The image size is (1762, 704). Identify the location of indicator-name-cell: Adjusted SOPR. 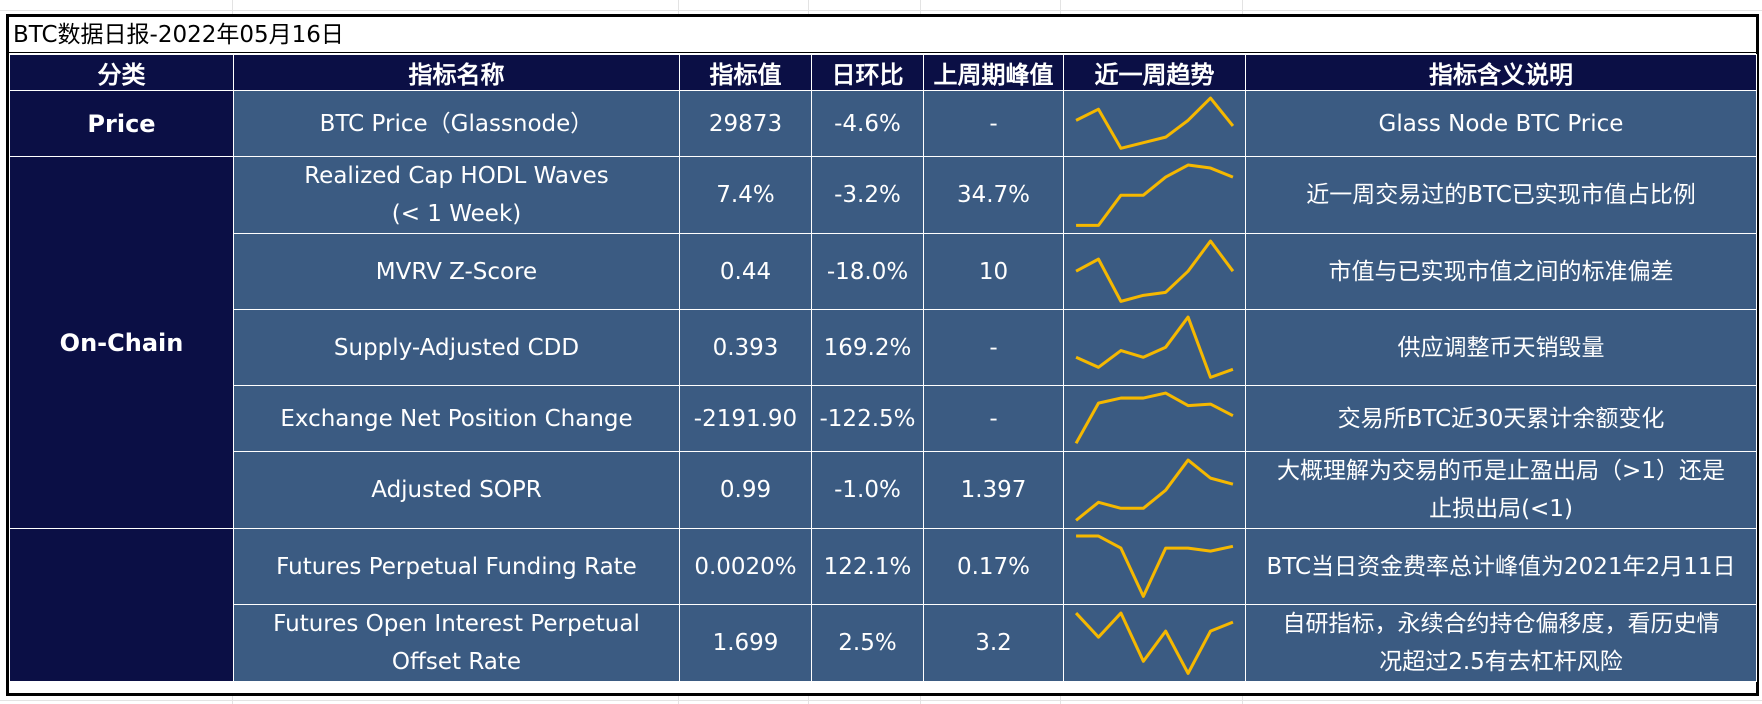
(456, 490).